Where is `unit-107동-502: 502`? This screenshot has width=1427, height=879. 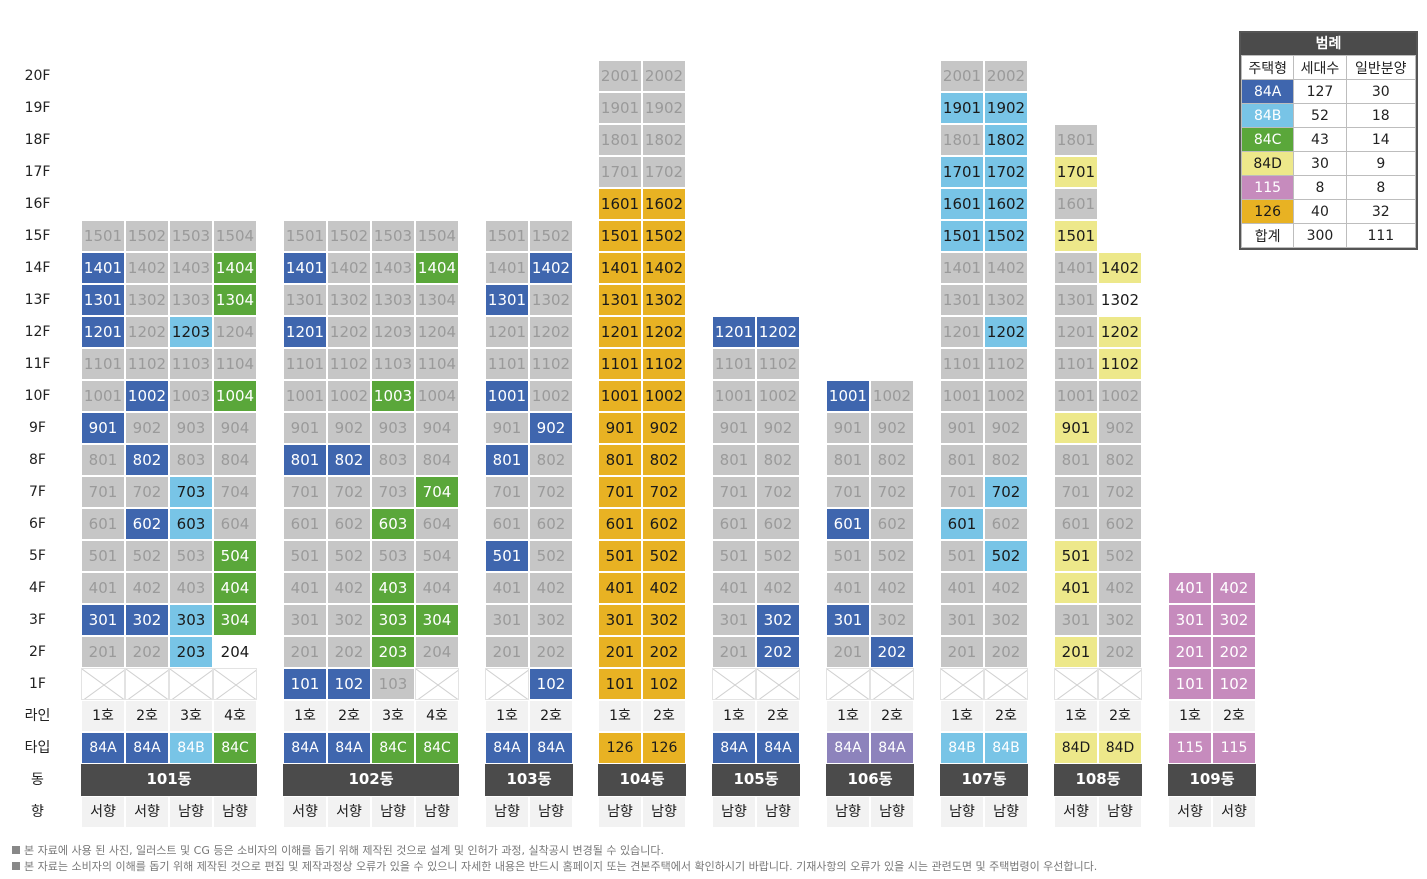 unit-107동-502: 502 is located at coordinates (1006, 556).